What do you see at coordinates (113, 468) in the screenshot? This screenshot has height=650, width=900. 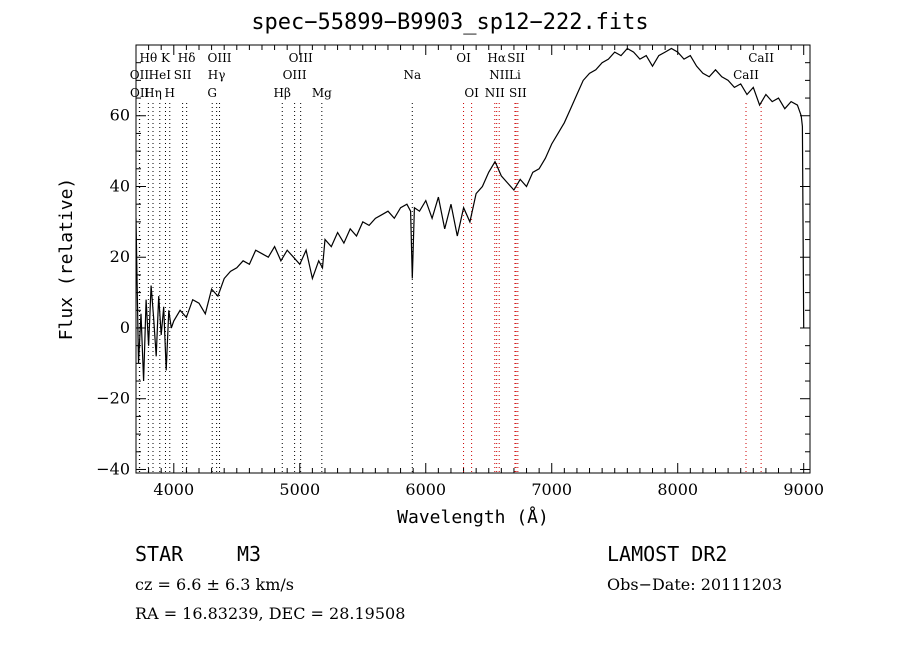 I see `y-tick-label: −40` at bounding box center [113, 468].